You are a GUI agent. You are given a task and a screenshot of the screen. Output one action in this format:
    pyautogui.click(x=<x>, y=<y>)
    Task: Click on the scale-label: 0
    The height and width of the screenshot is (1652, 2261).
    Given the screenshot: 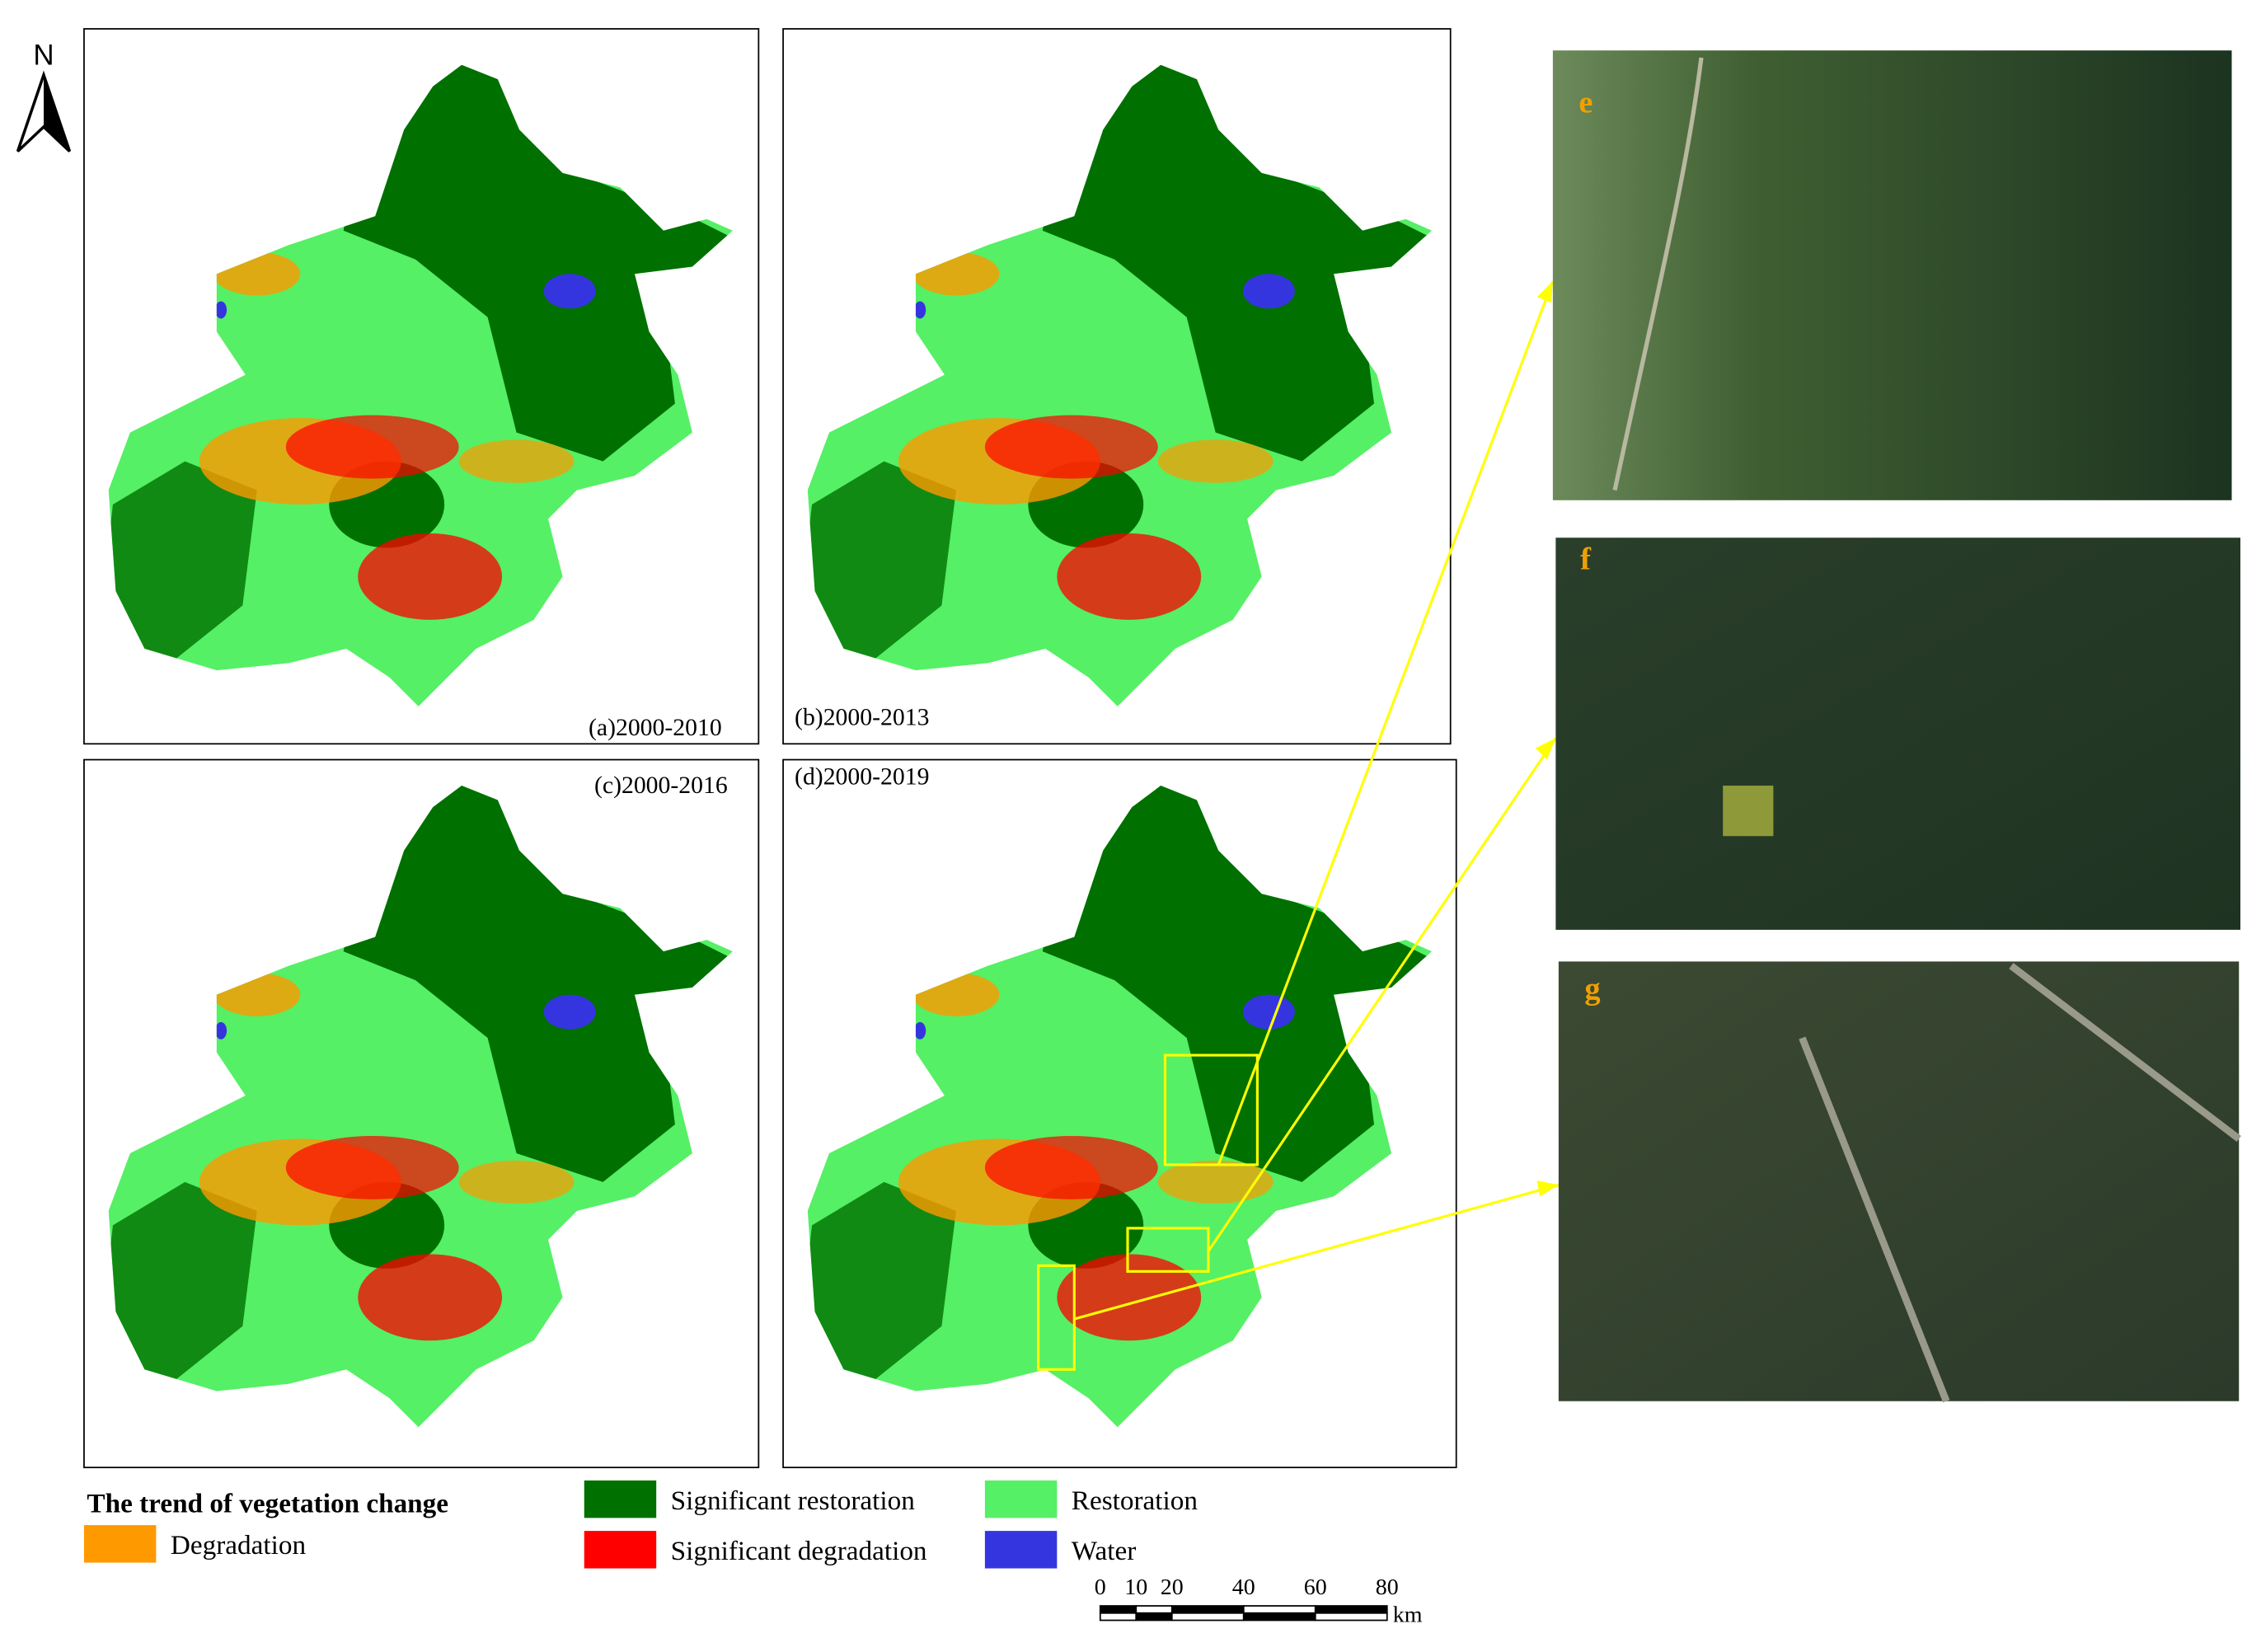 What is the action you would take?
    pyautogui.click(x=1100, y=1588)
    